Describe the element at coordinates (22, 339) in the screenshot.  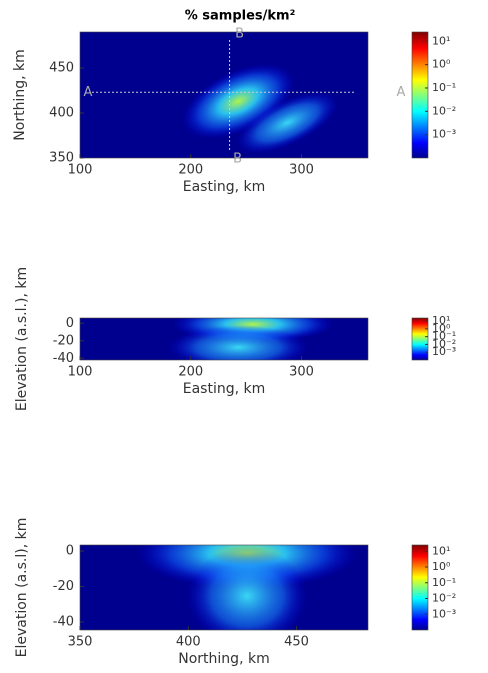
I see `y-axis-label: Elevation (a.s.l.), km` at that location.